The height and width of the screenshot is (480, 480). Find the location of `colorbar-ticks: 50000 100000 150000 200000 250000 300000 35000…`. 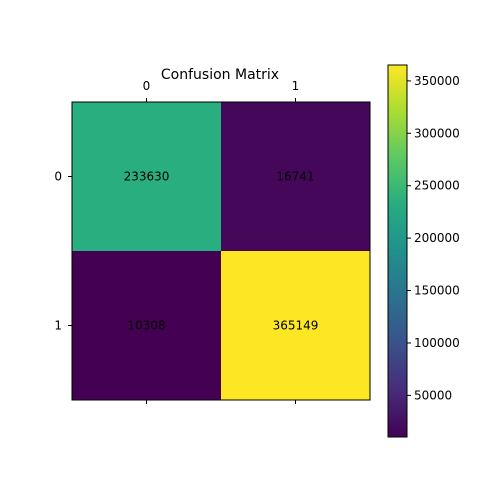

colorbar-ticks: 50000 100000 150000 200000 250000 300000 35000… is located at coordinates (433, 238).